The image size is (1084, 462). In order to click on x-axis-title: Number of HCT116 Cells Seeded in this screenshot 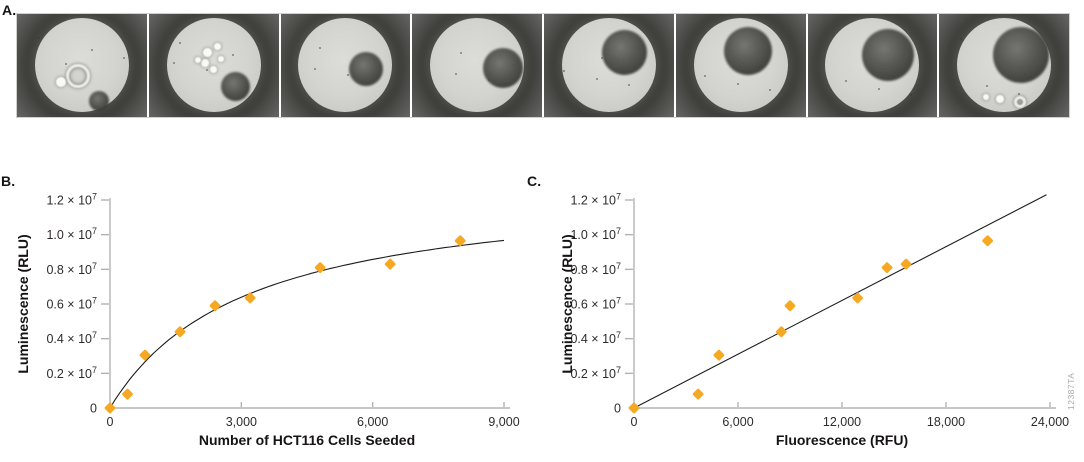, I will do `click(307, 440)`.